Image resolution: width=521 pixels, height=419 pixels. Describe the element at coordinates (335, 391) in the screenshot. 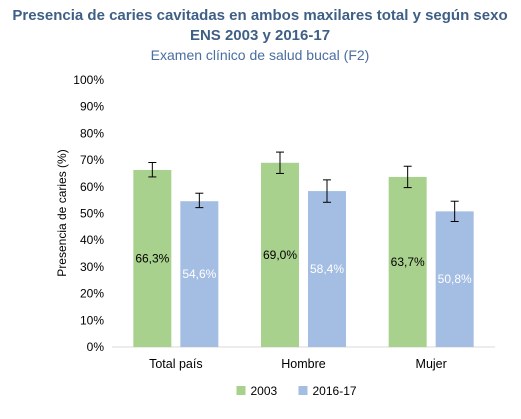

I see `legend-label: 2016-17` at that location.